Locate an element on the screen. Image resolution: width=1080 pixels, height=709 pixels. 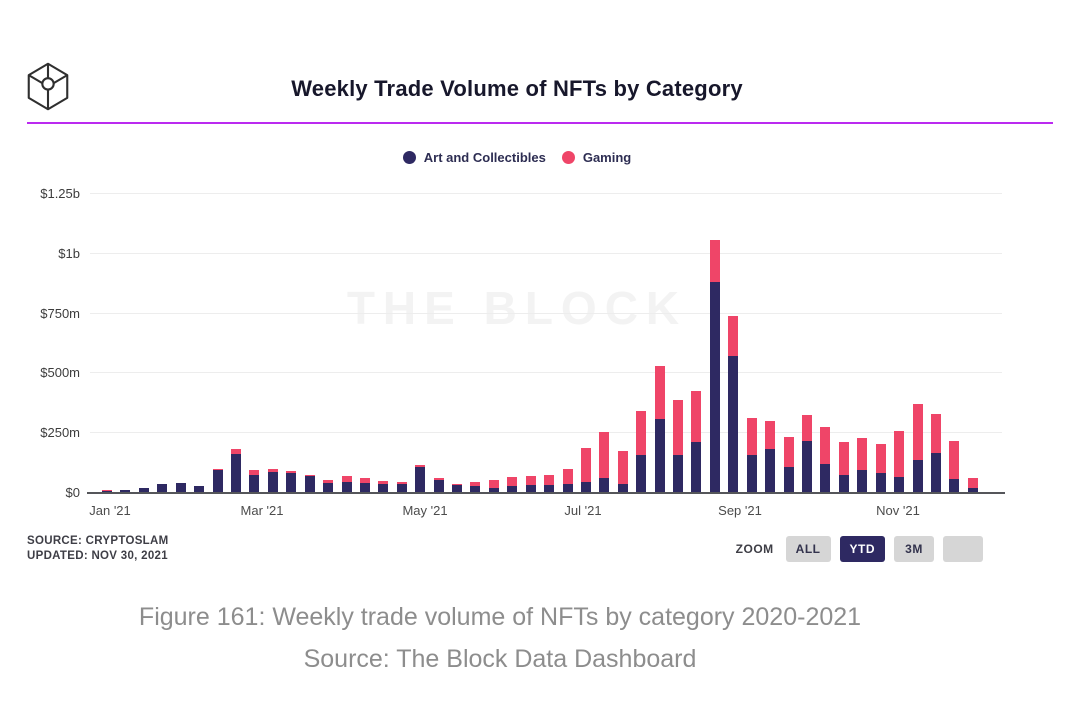
legend-item-art-and-collectibles: Art and Collectibles is located at coordinates (474, 157).